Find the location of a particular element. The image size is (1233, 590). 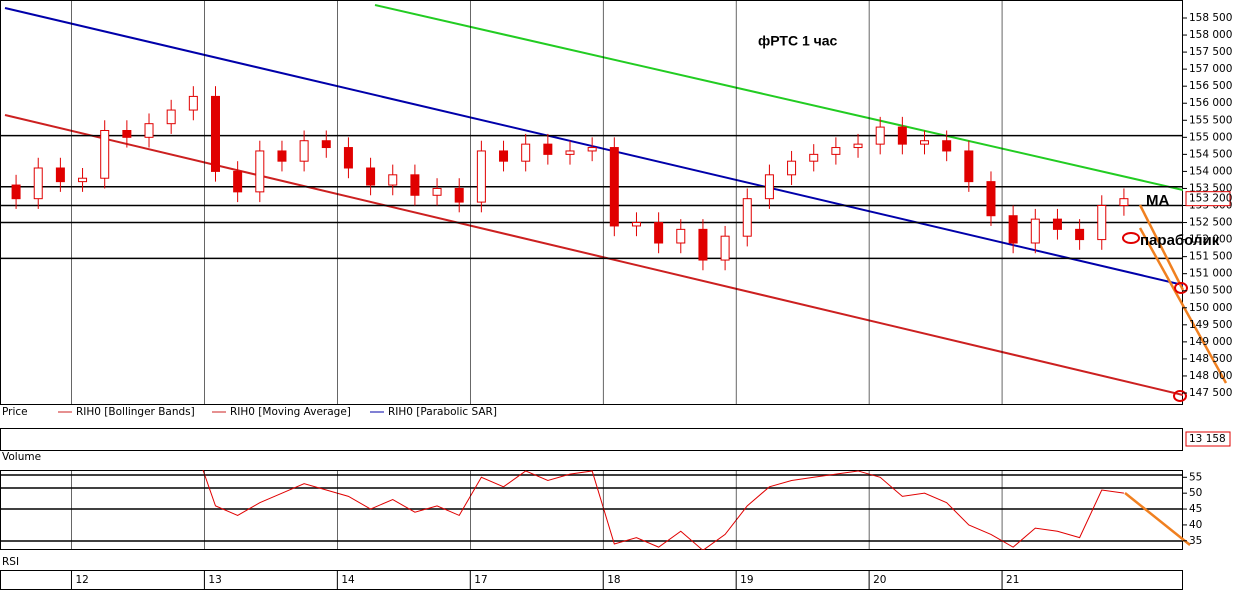

y-tick-label: 150 500 is located at coordinates (1210, 291).